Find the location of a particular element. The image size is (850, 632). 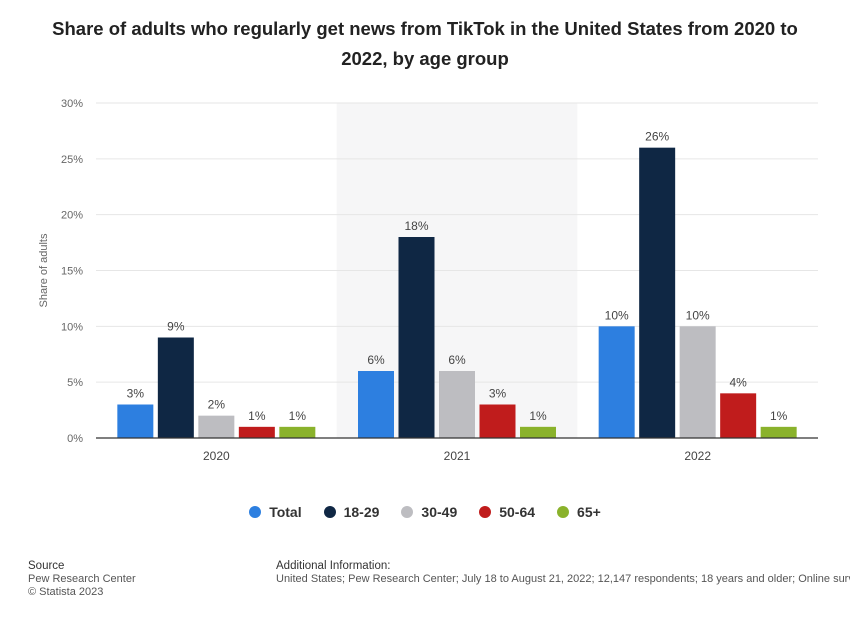

data-label: 18% is located at coordinates (416, 226).